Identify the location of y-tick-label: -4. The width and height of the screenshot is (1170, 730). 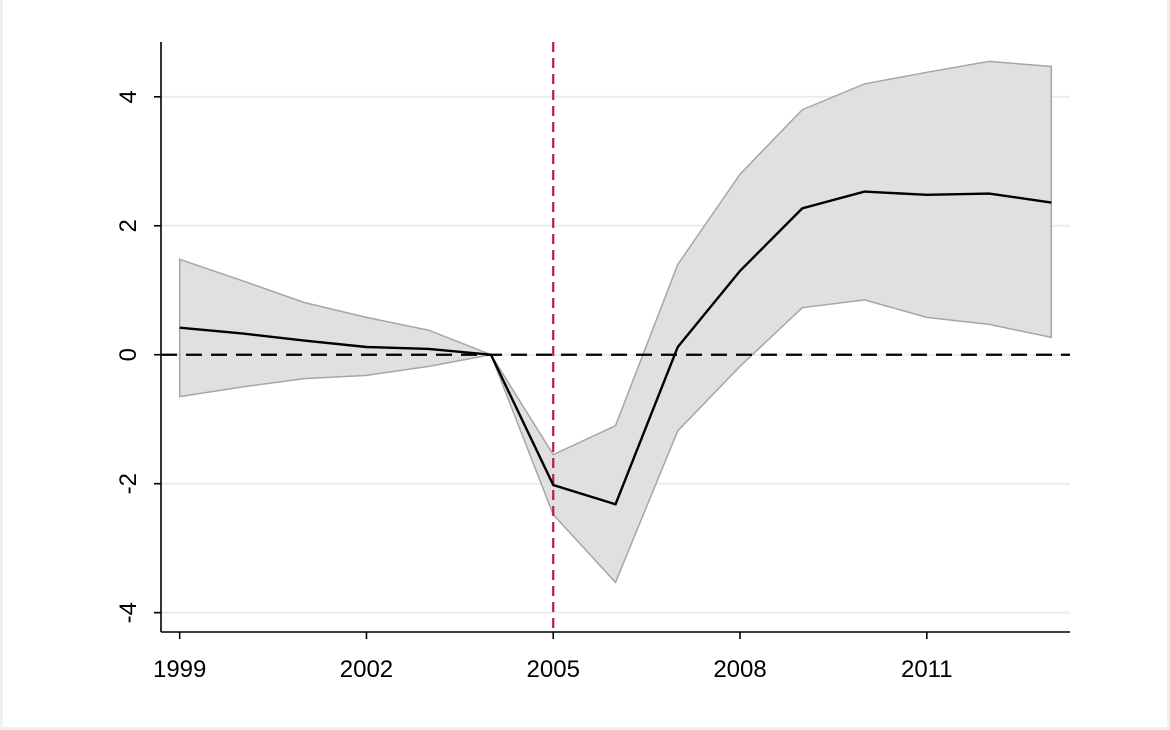
(128, 612).